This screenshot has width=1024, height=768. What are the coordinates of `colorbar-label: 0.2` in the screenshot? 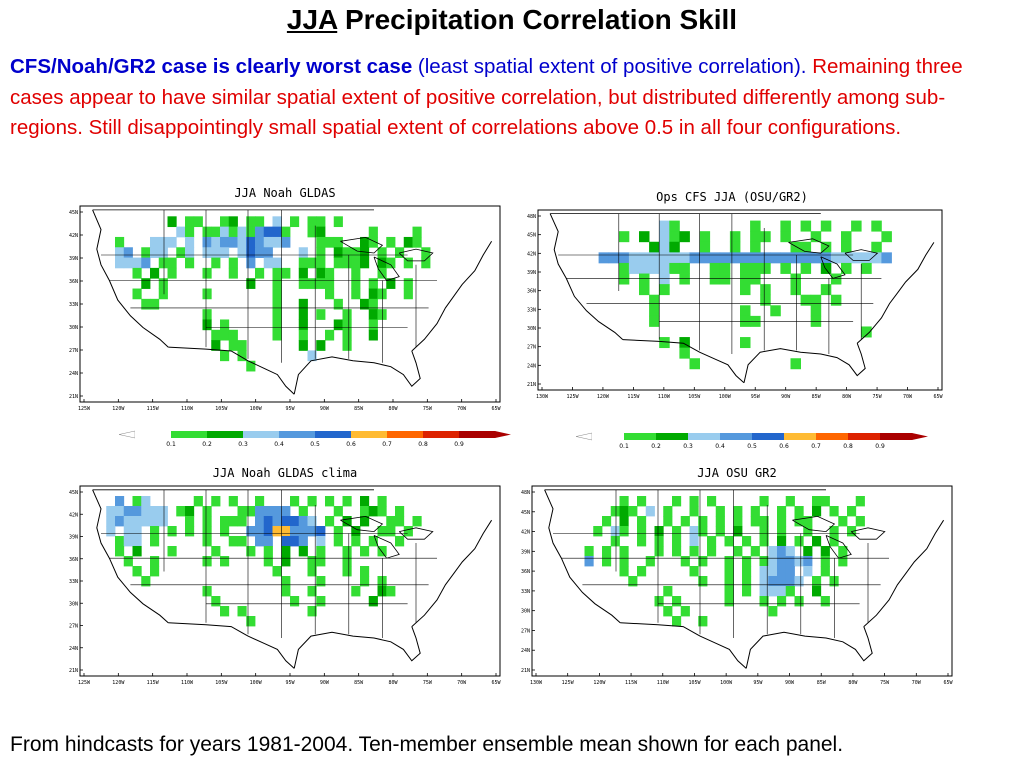 It's located at (207, 444).